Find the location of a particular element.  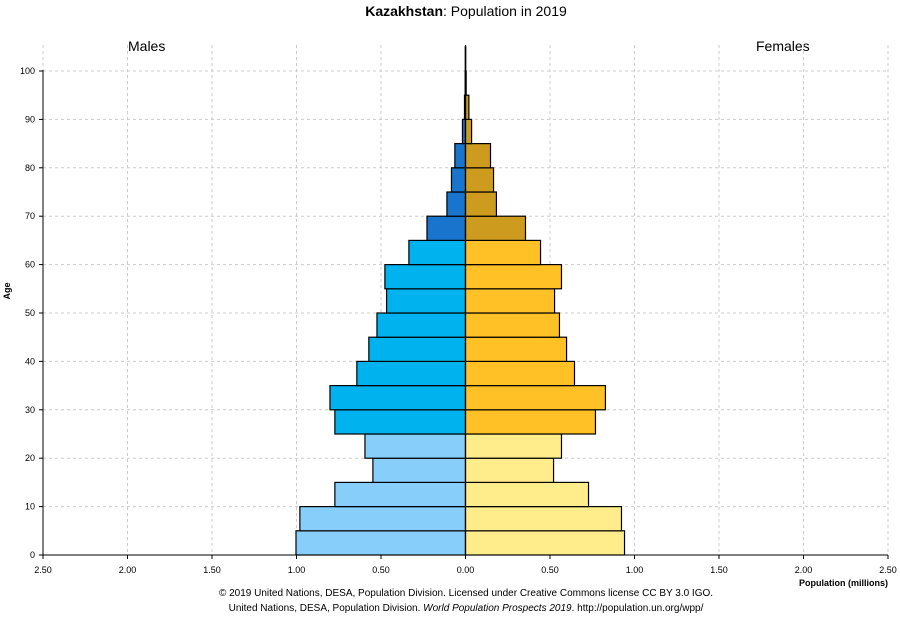

chart-title-country: Kazakhstan is located at coordinates (404, 11).